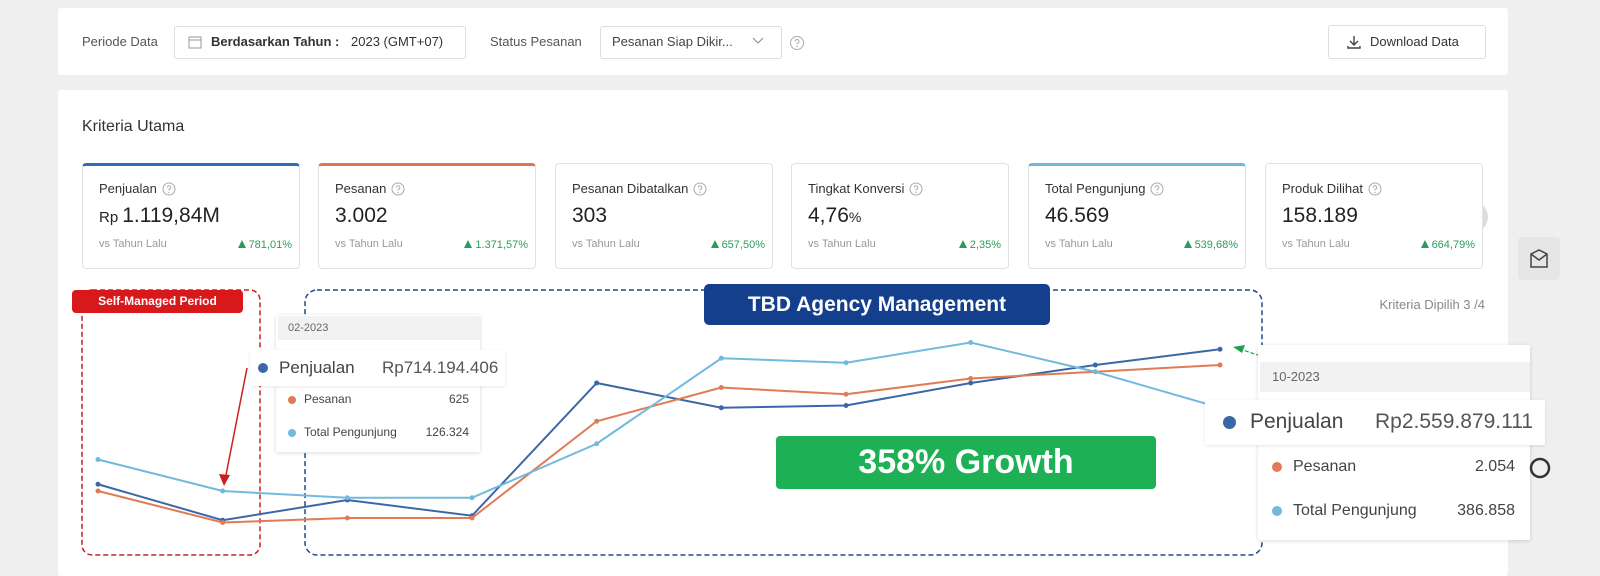 This screenshot has width=1600, height=576. I want to click on kpi-unit: %, so click(855, 217).